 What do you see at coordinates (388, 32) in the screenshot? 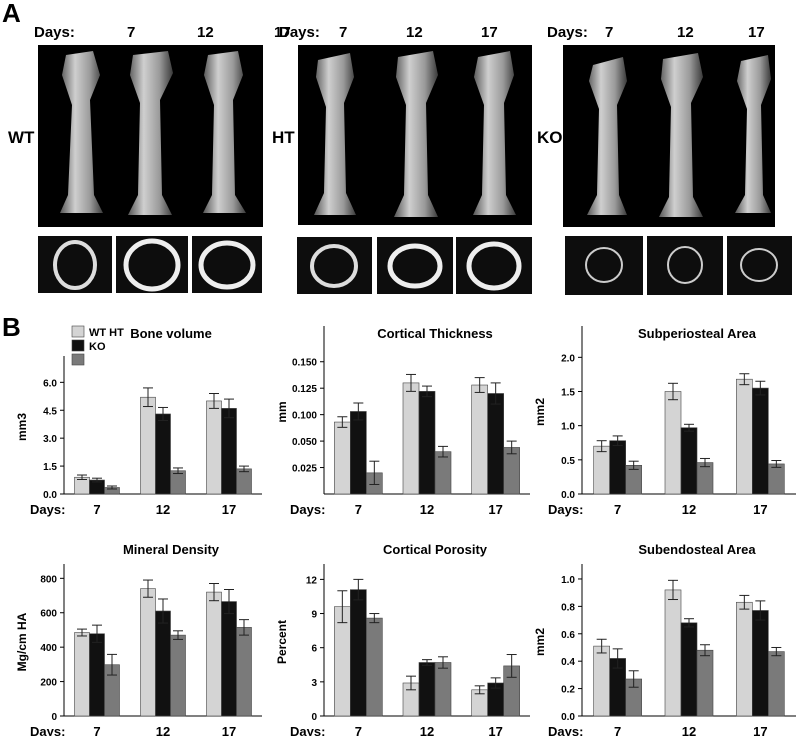
I see `days-header-ht: Days: 7 12 17` at bounding box center [388, 32].